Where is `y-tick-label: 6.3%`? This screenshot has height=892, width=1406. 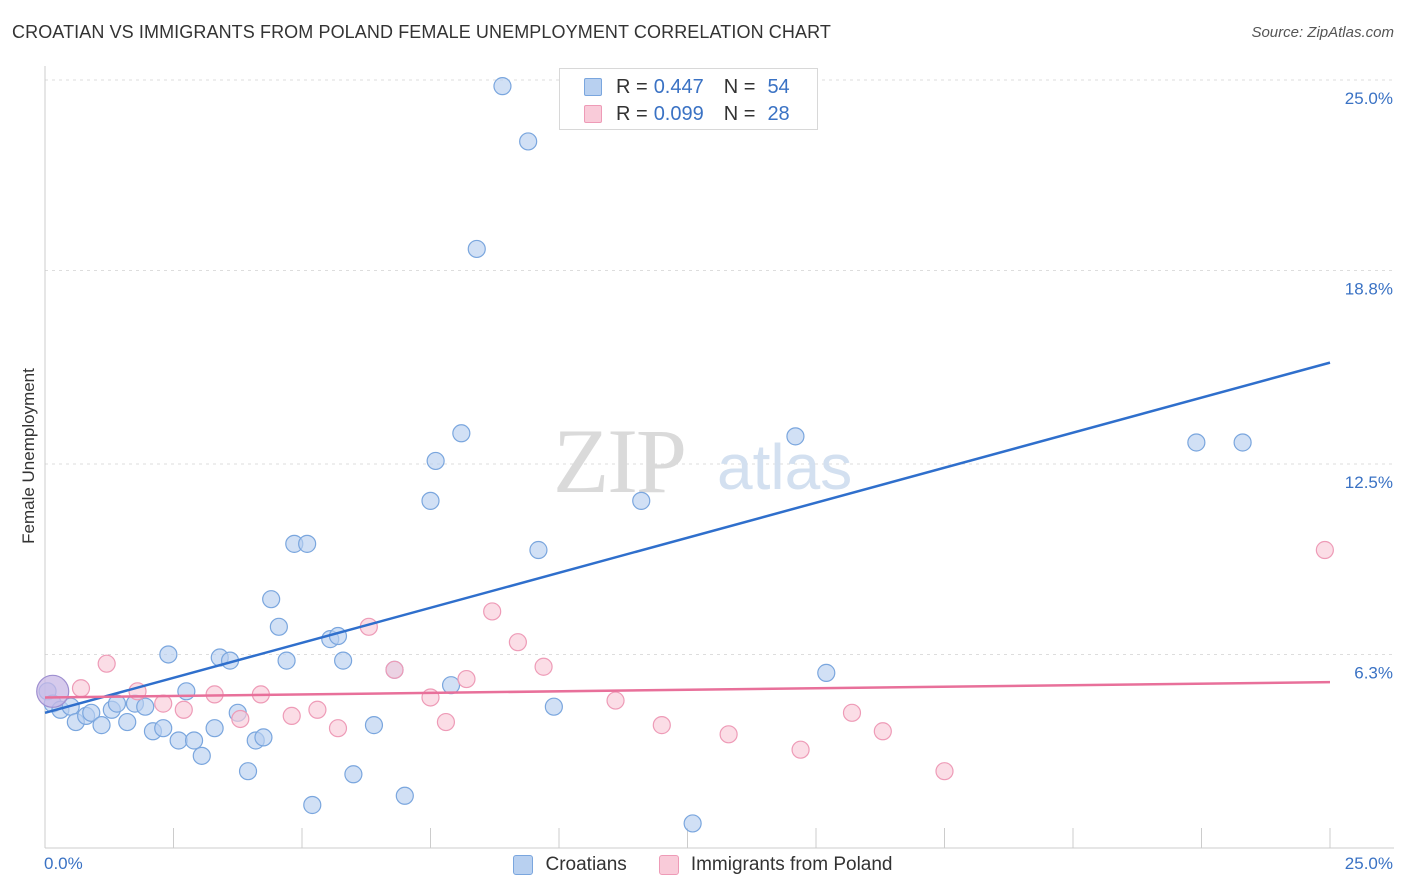
y-tick-label: 6.3% is located at coordinates (1373, 672).